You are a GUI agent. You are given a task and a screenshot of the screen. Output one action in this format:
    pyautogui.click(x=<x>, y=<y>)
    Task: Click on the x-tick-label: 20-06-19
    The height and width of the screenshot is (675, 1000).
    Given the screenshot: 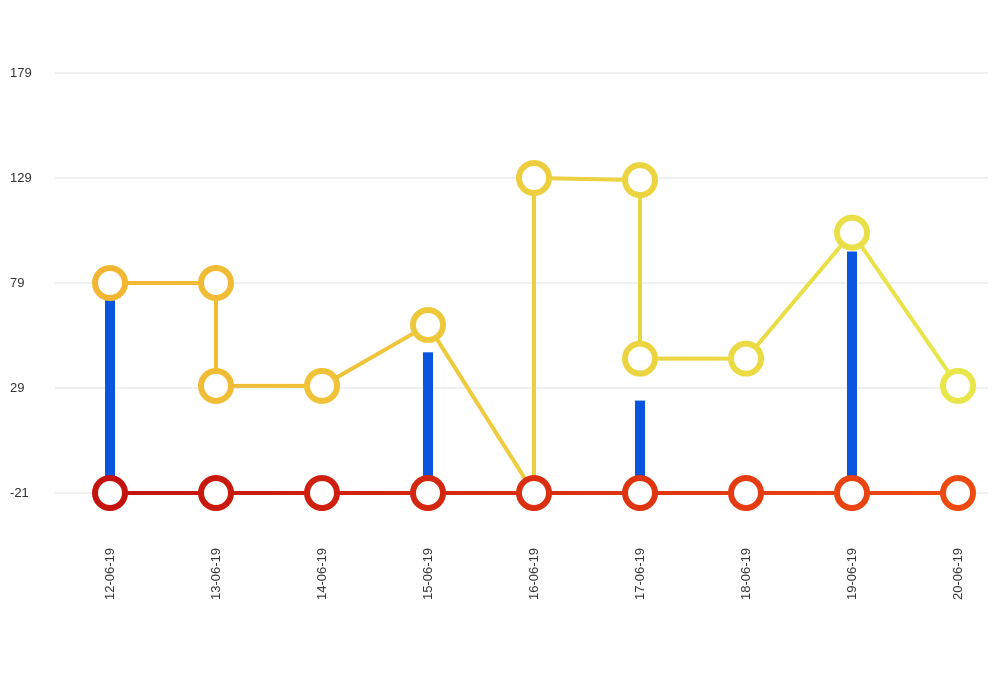 What is the action you would take?
    pyautogui.click(x=957, y=574)
    